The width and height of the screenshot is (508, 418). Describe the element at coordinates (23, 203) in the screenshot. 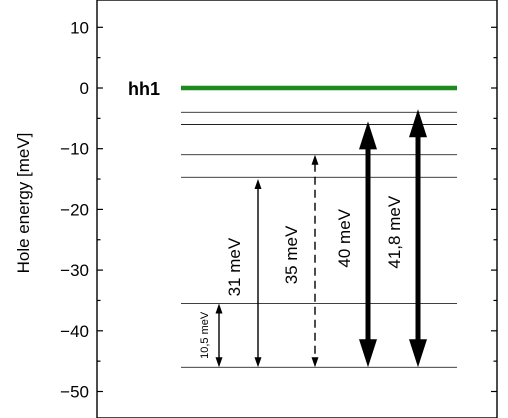

I see `y-axis-title: Hole energy [meV]` at that location.